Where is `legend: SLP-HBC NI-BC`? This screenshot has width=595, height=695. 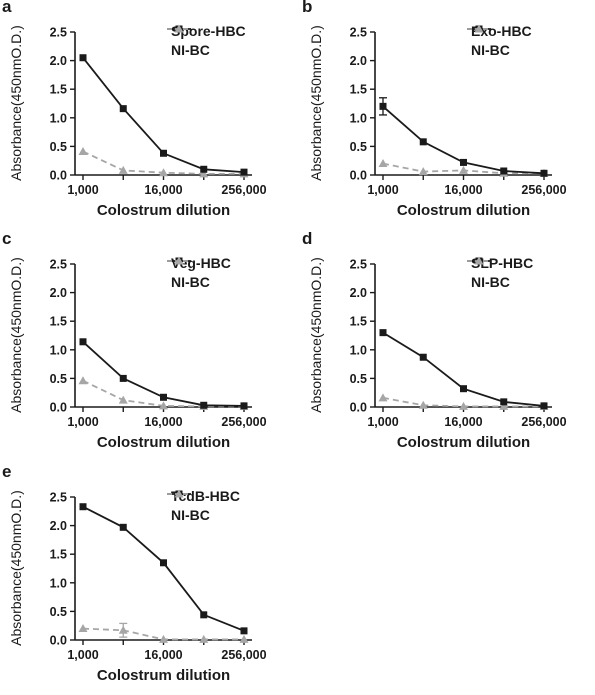 legend: SLP-HBC NI-BC is located at coordinates (499, 273).